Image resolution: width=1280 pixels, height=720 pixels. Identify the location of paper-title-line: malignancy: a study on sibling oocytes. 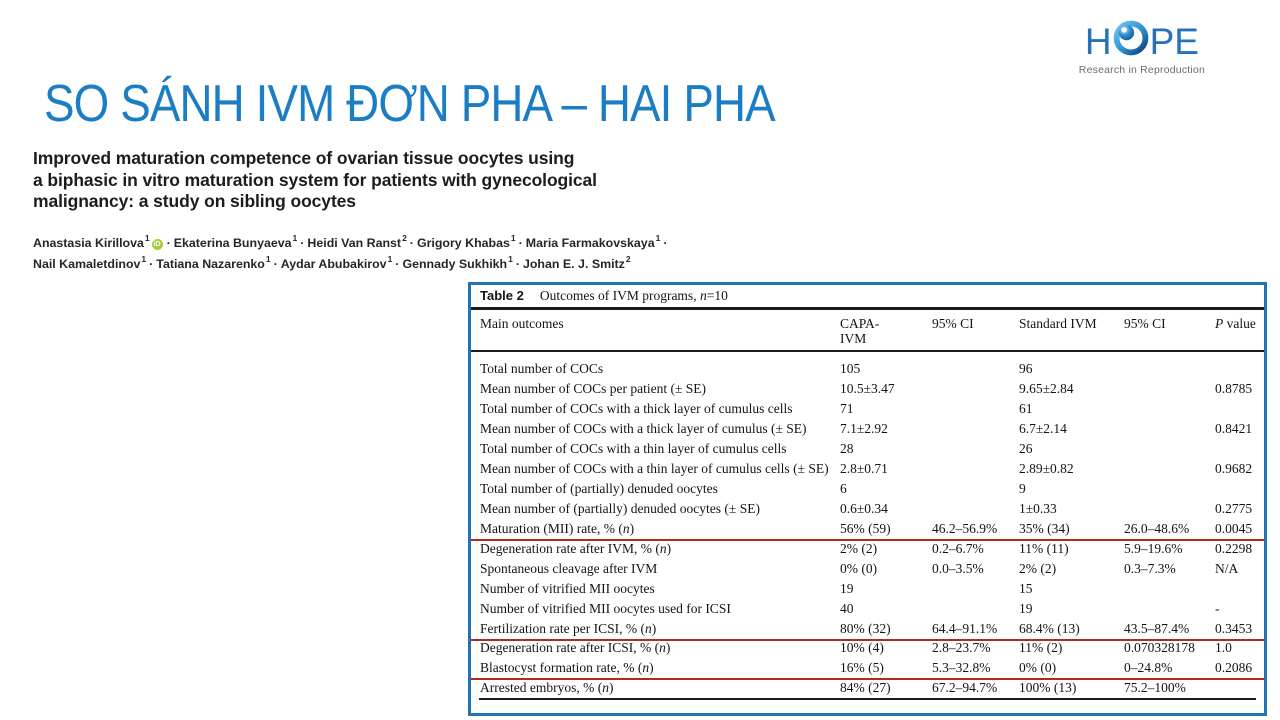
(194, 201).